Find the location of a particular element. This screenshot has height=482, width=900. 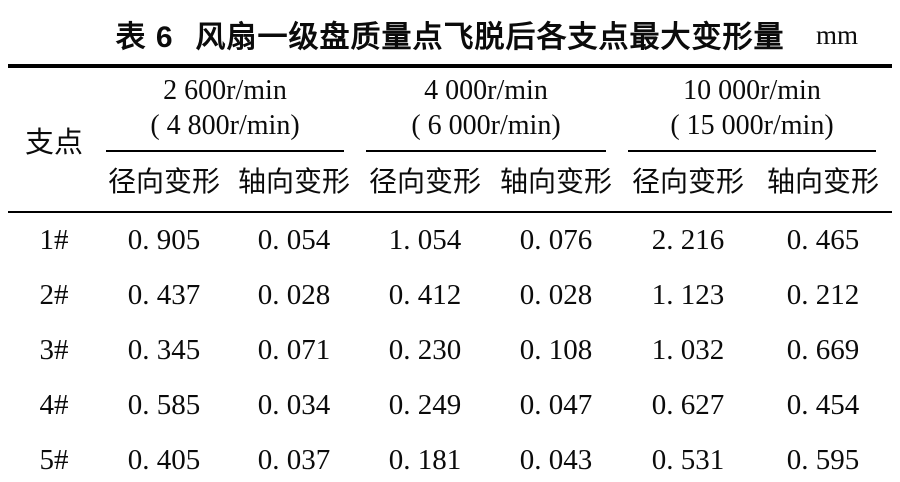

speed-group-1-head: 2 600r/min ( 4 800r/min) is located at coordinates (225, 112).